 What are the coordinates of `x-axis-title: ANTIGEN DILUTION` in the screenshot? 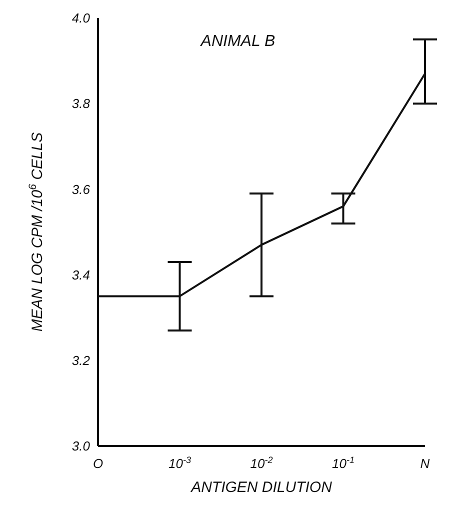 It's located at (261, 487).